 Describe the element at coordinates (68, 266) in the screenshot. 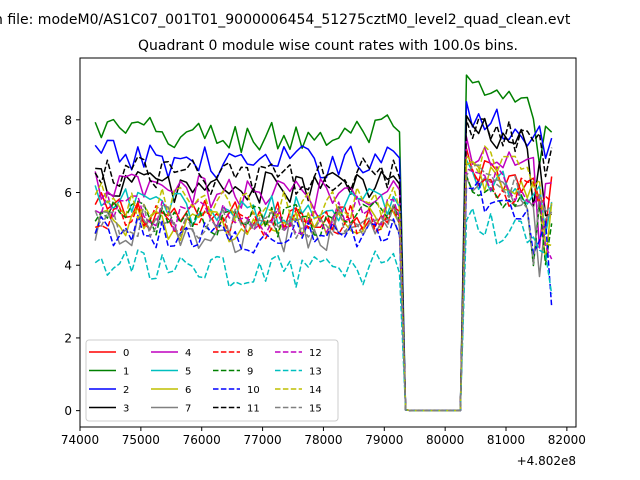

I see `y-tick-label: 4` at that location.